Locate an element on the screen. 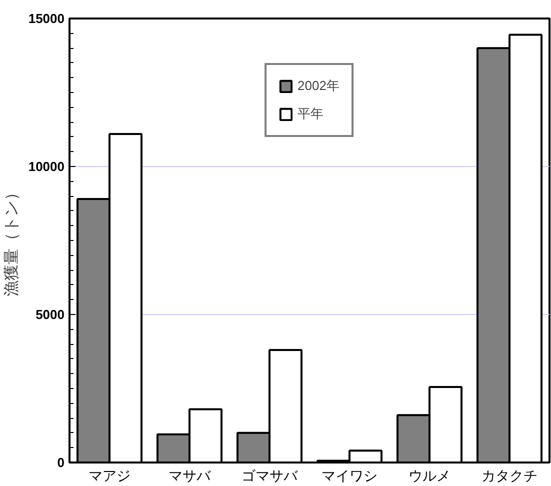 The image size is (551, 486). x-tick-label: ゴマサバ is located at coordinates (270, 476).